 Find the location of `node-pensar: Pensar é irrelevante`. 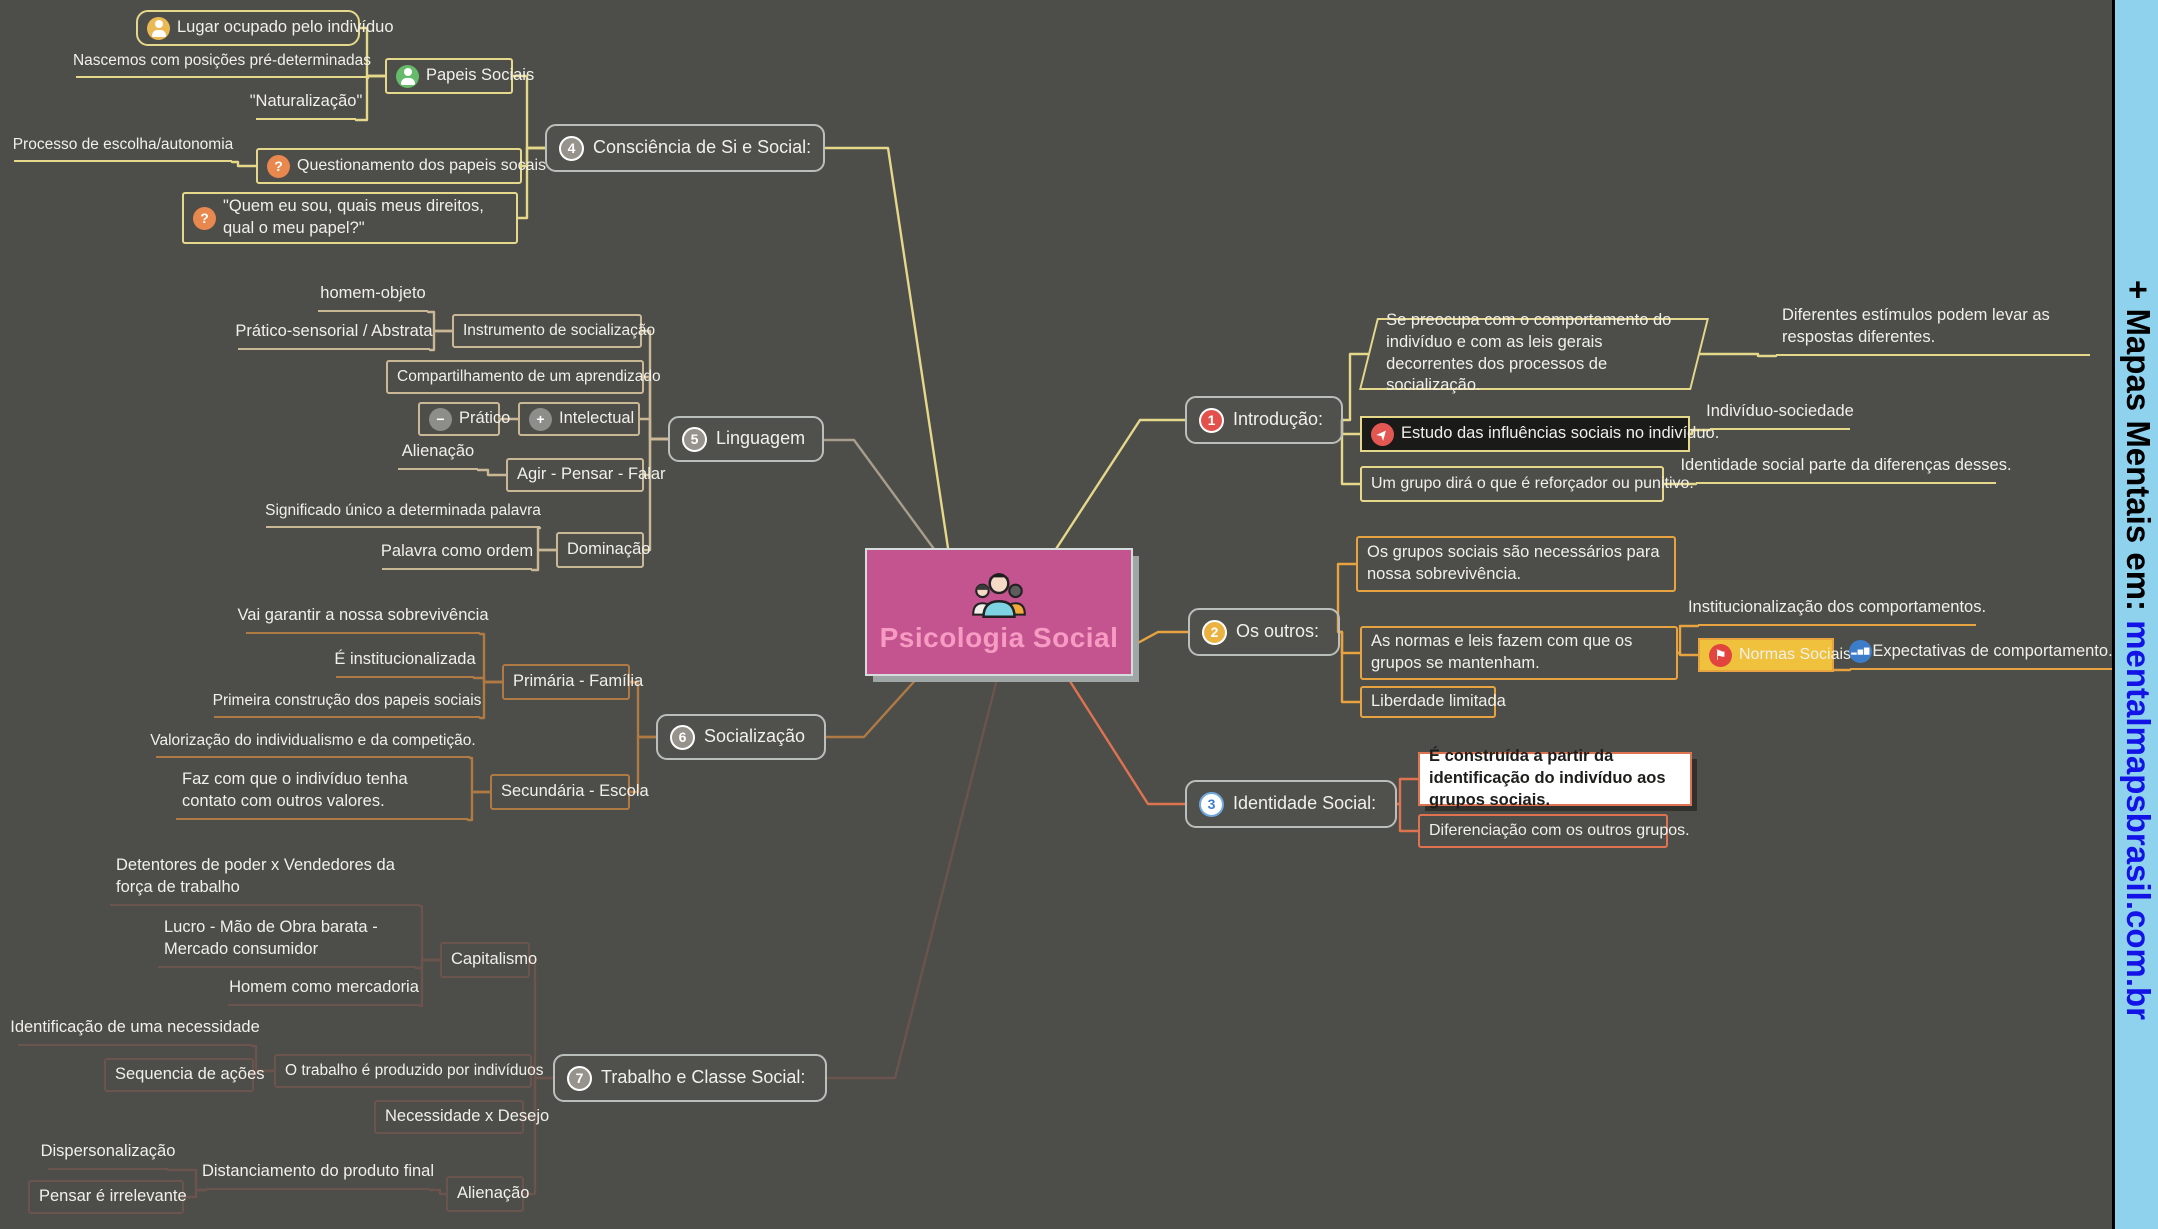

node-pensar: Pensar é irrelevante is located at coordinates (107, 1197).